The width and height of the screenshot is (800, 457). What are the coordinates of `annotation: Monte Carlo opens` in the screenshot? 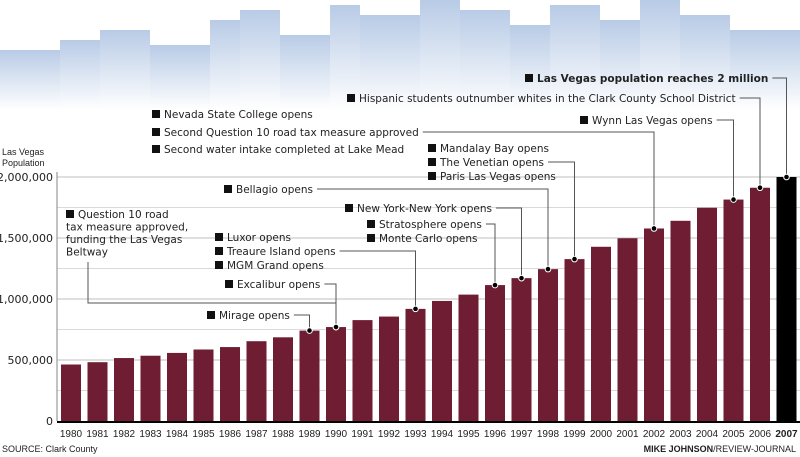 It's located at (422, 239).